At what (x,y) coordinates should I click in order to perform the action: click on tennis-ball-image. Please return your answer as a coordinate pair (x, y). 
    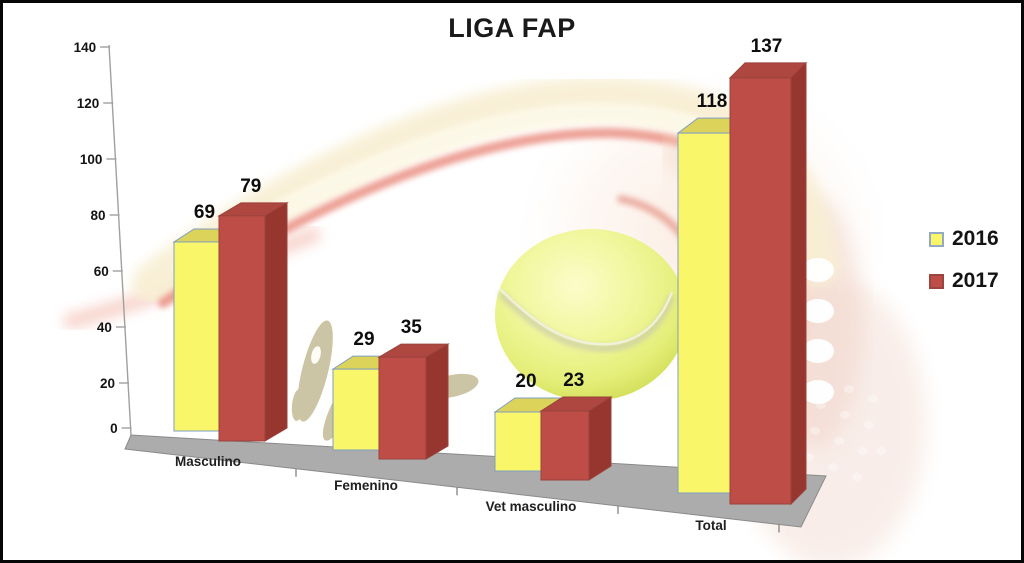
    Looking at the image, I should click on (591, 315).